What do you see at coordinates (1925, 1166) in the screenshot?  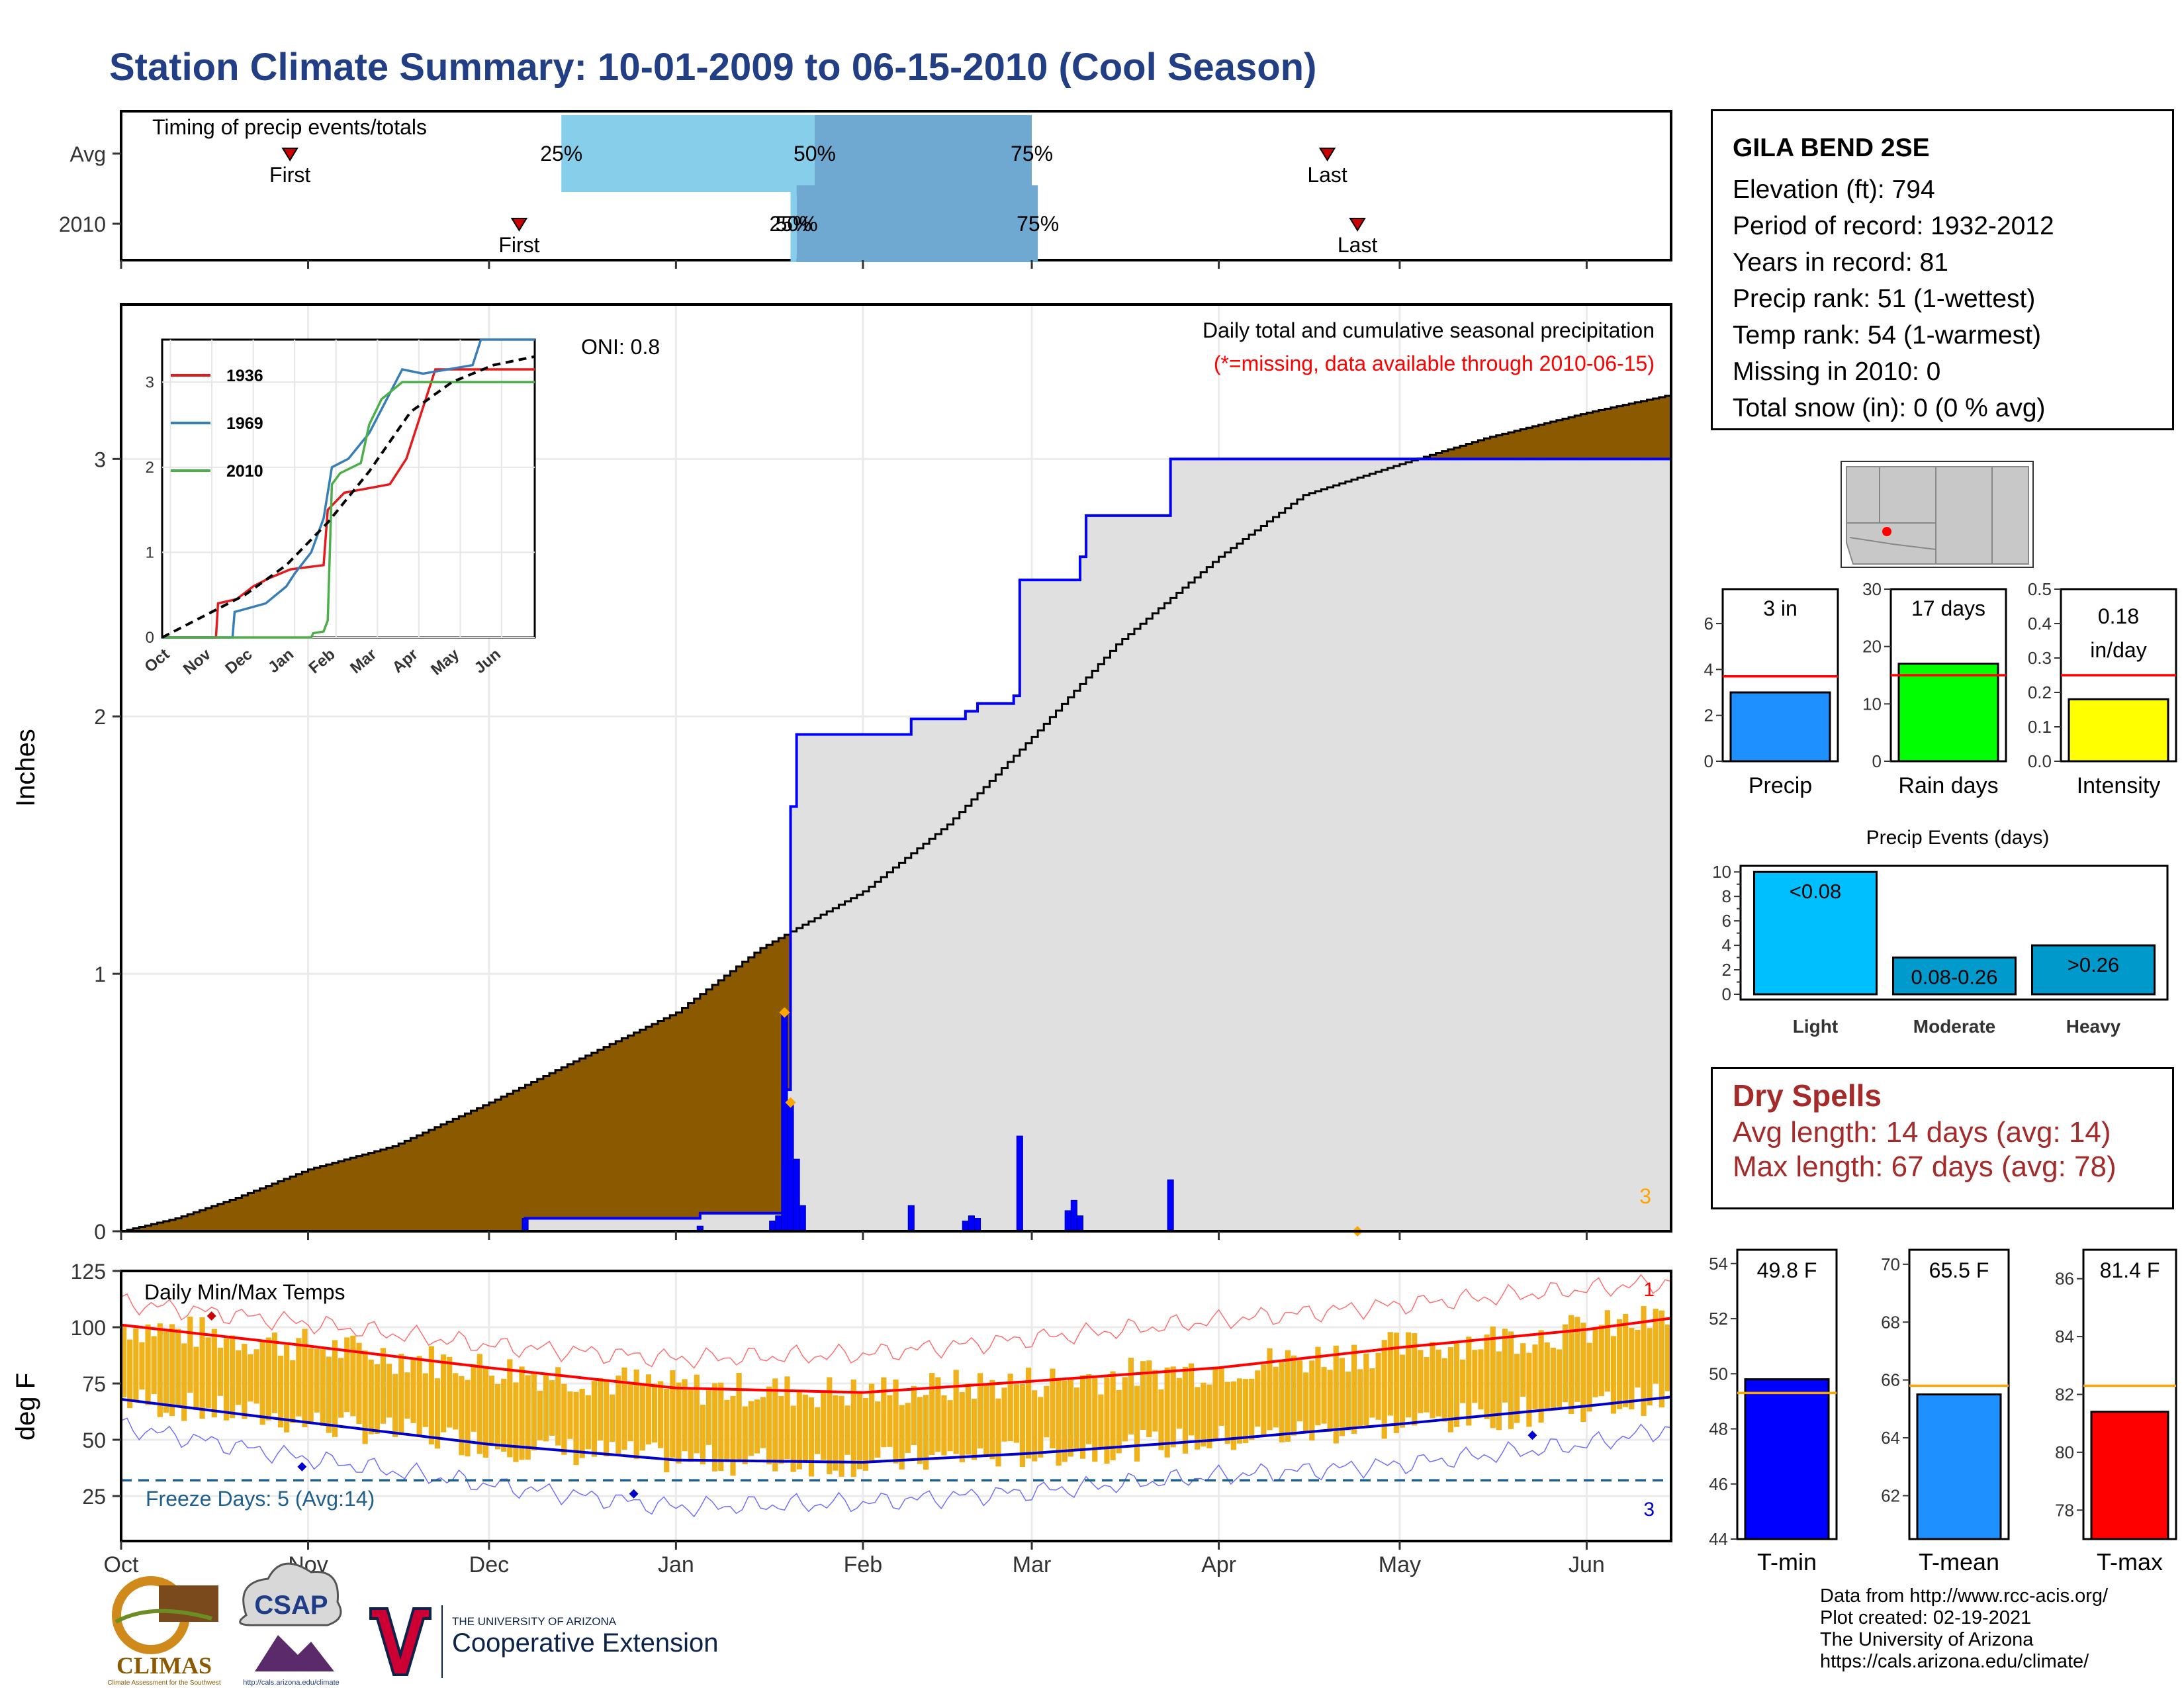 I see `dry-spells-max: Max length: 67 days (avg: 78)` at bounding box center [1925, 1166].